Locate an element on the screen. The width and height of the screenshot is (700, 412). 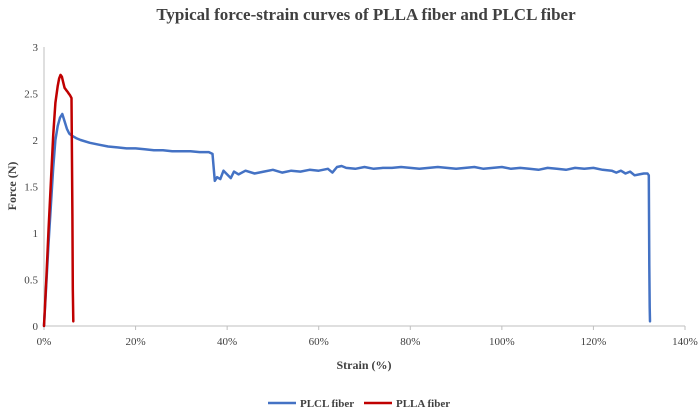
y-tick-label: 1.5 is located at coordinates (31, 188).